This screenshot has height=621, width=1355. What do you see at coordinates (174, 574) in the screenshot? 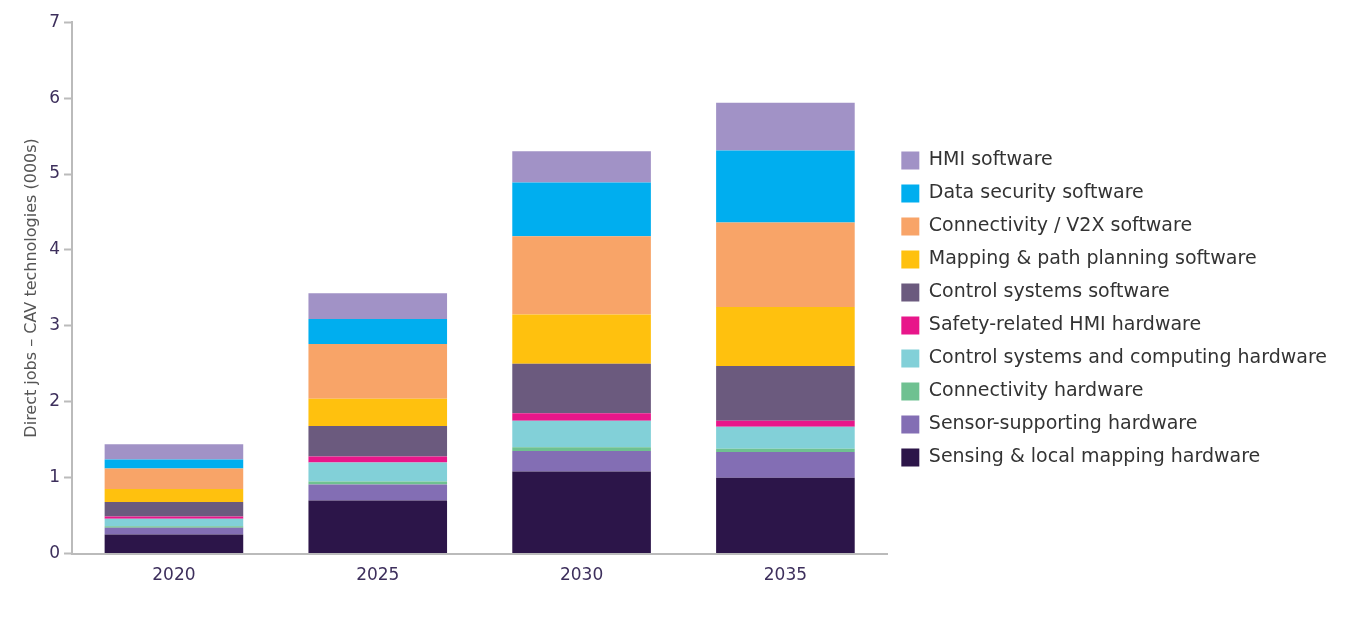
I see `x-tick-label: 2020` at bounding box center [174, 574].